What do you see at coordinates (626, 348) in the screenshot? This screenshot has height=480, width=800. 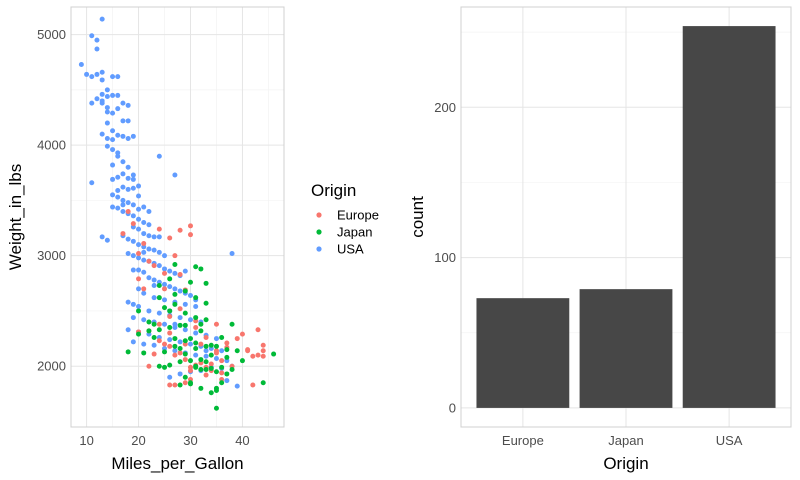 I see `bar-japan` at bounding box center [626, 348].